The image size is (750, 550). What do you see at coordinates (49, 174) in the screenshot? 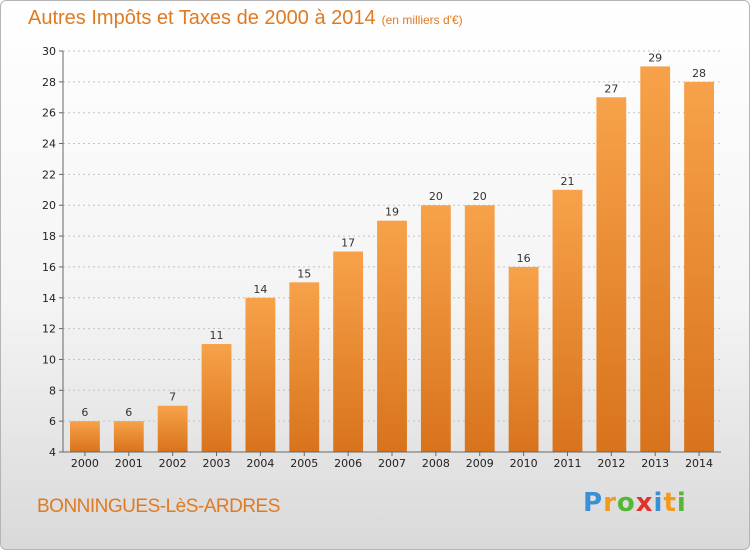
I see `y-tick-label: 22` at bounding box center [49, 174].